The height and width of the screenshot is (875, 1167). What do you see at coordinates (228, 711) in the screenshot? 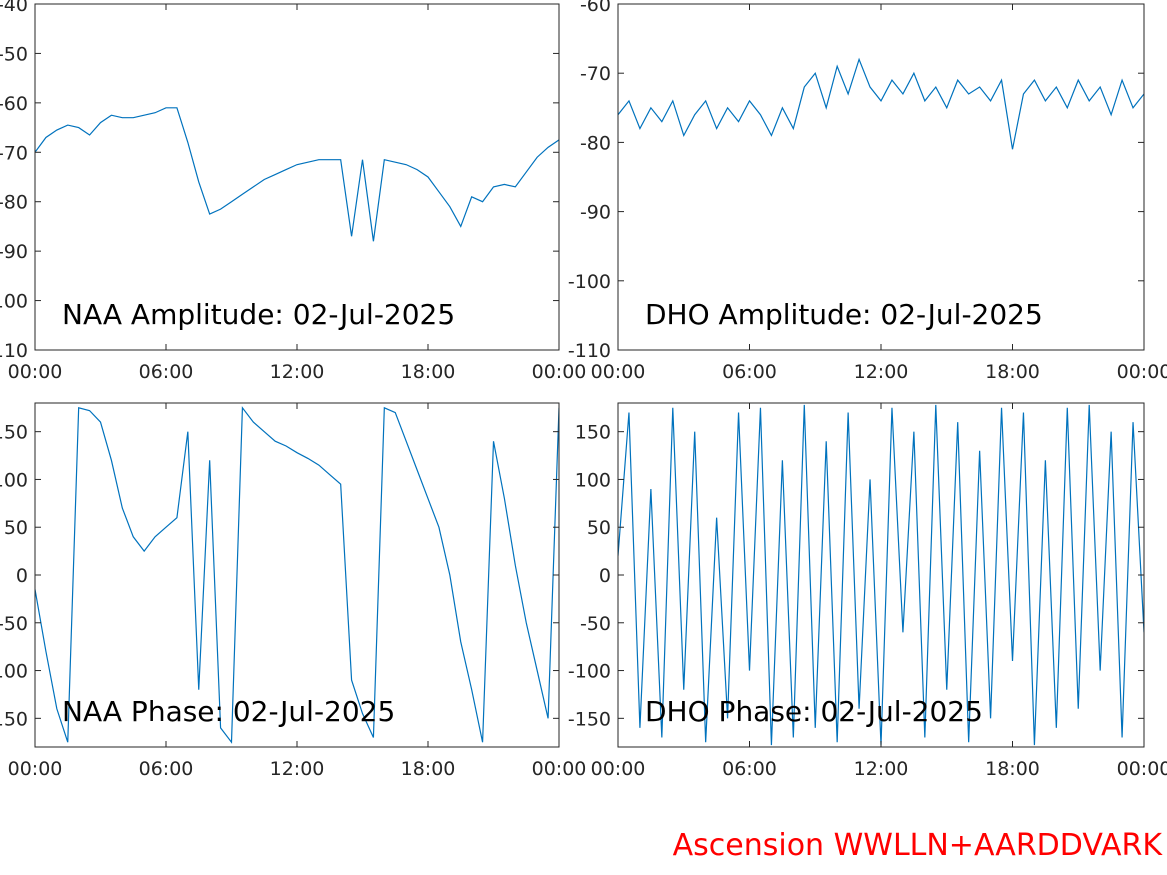
I see `subplot-title: NAA Phase: 02-Jul-2025` at bounding box center [228, 711].